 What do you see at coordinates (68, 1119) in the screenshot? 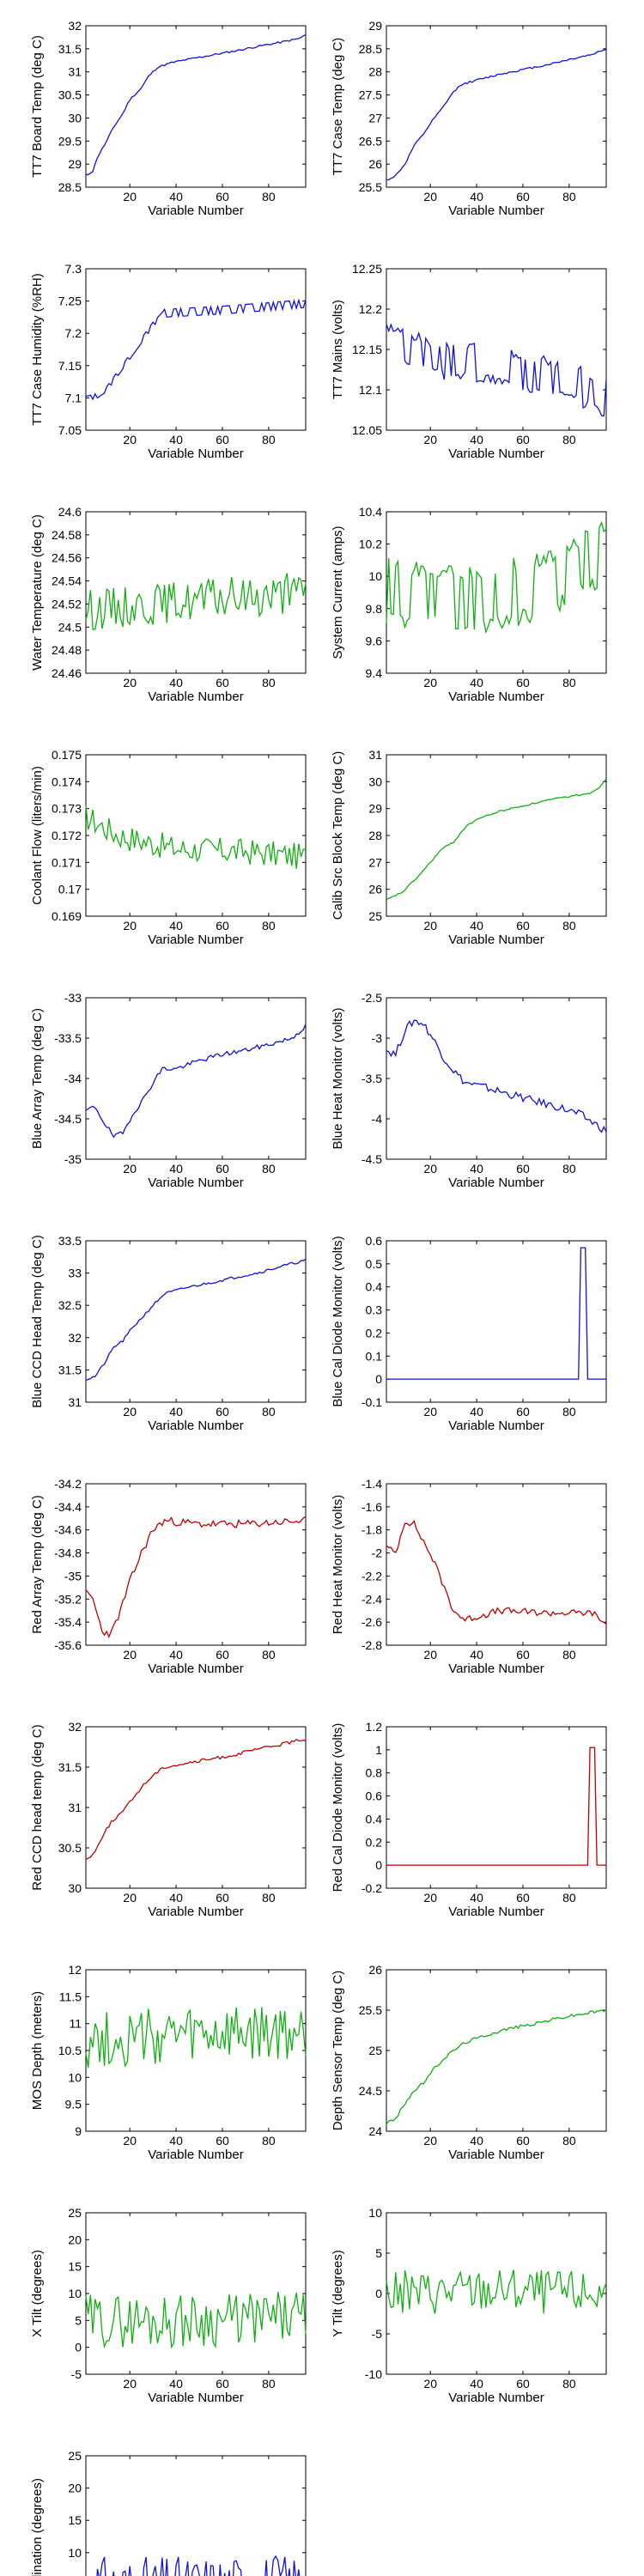
I see `y-tick-label: -34.5` at bounding box center [68, 1119].